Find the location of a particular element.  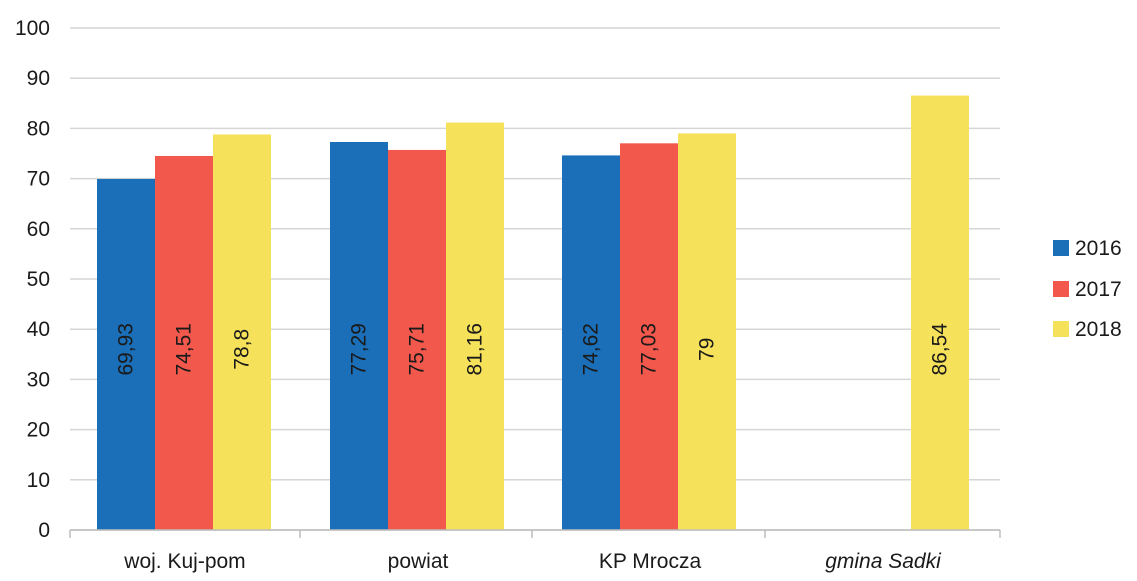

y-tick-label: 0 is located at coordinates (44, 530).